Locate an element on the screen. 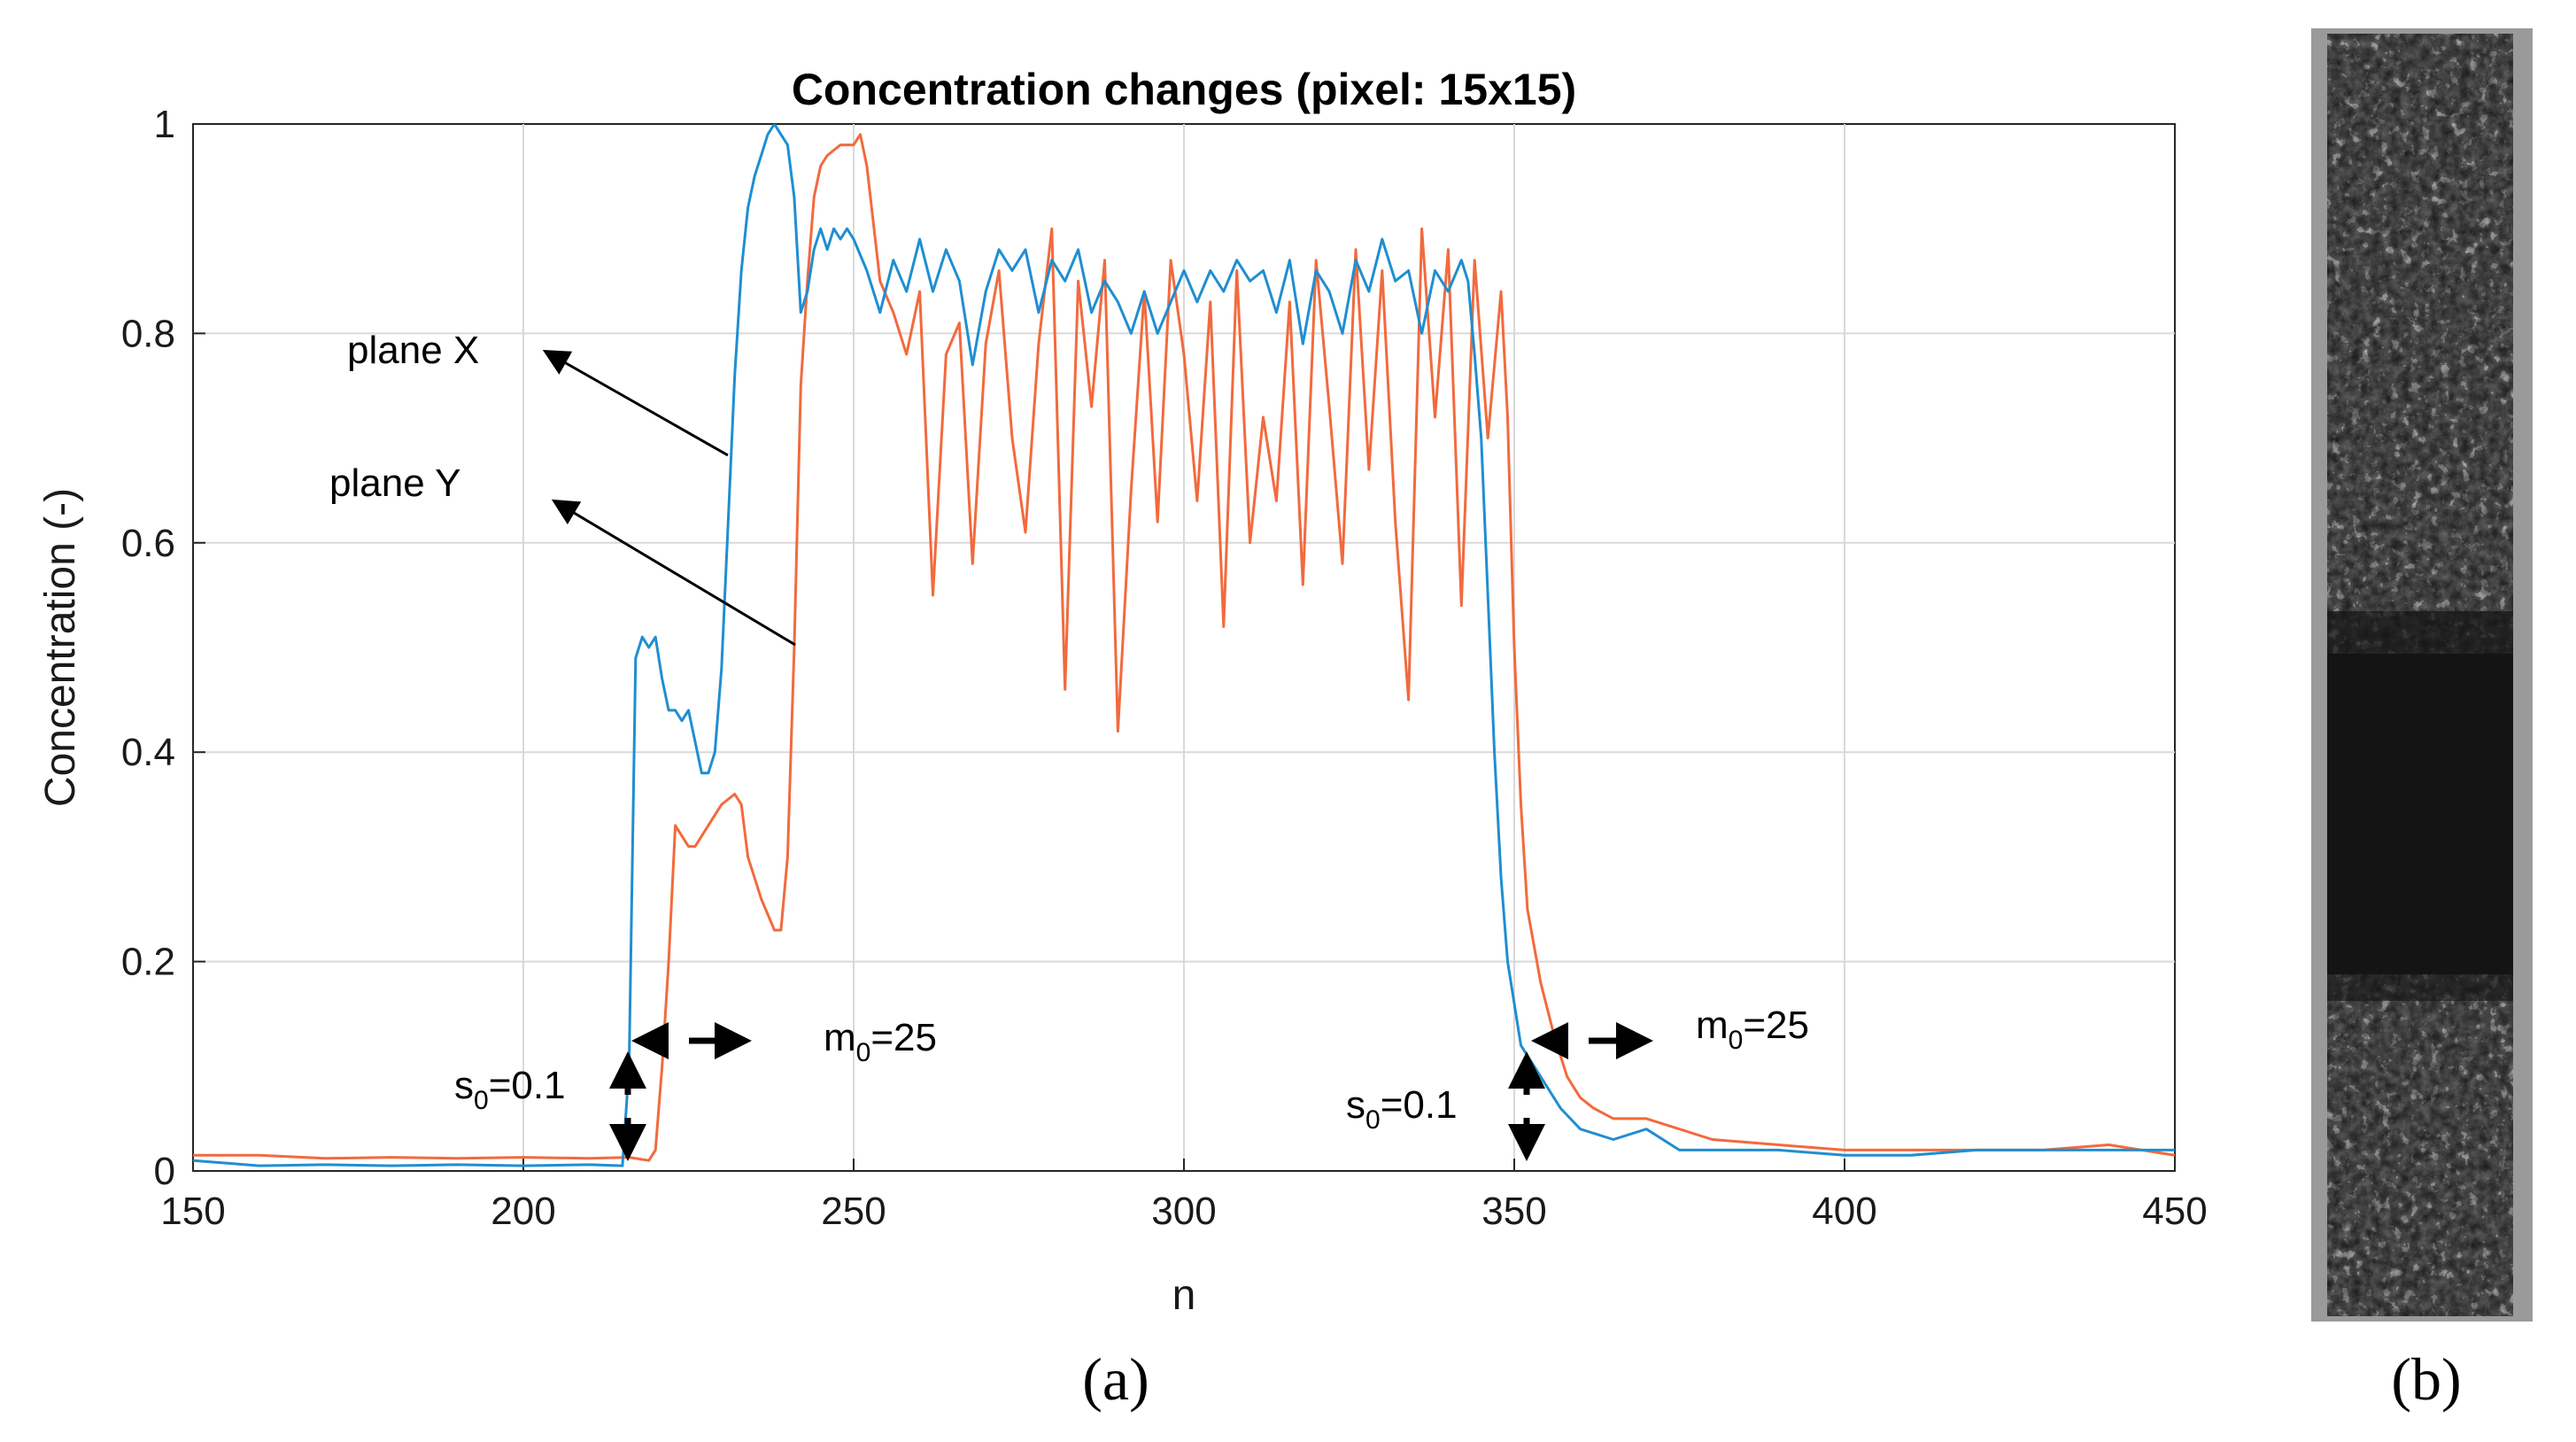 This screenshot has width=2576, height=1442. y-tick-label: 0.2 is located at coordinates (148, 962).